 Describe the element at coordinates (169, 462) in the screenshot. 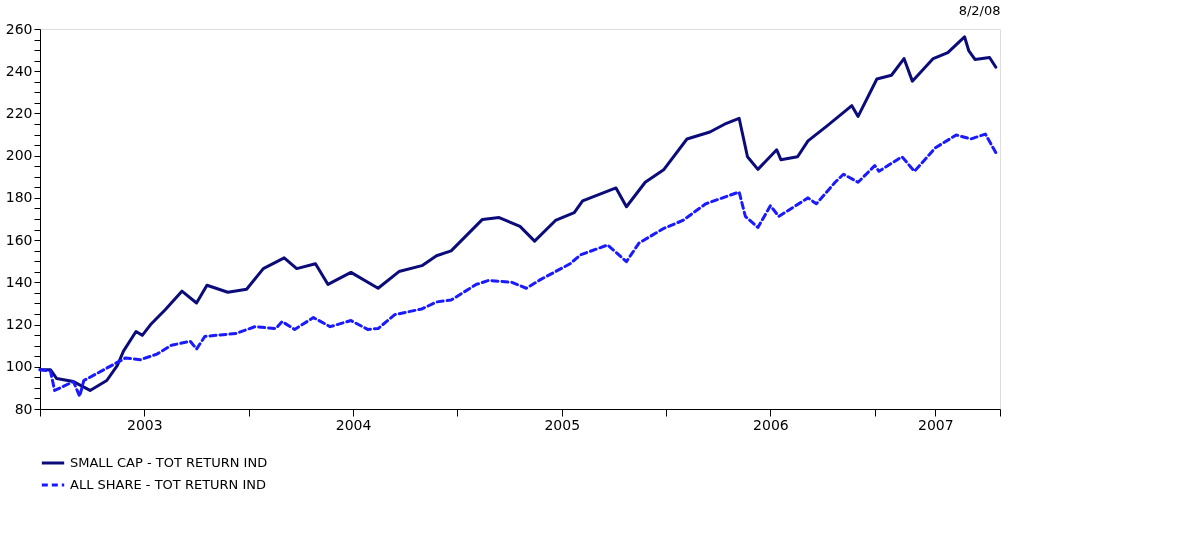

I see `legend-label: SMALL CAP - TOT RETURN IND` at that location.